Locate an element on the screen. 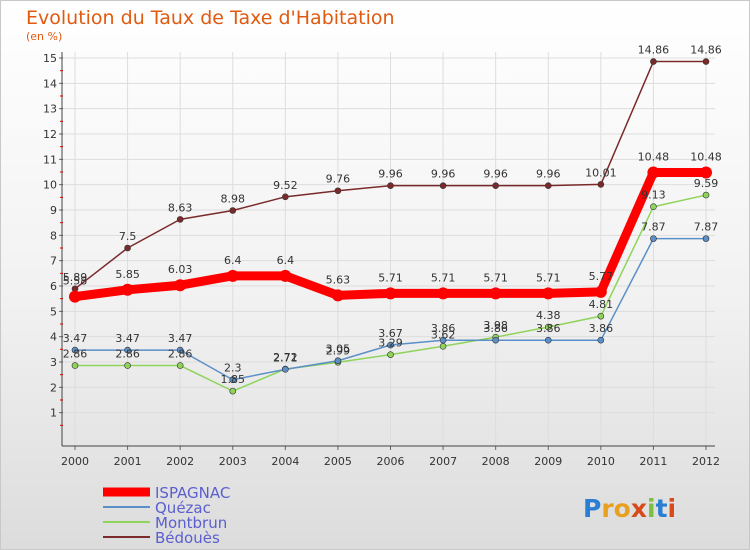 The height and width of the screenshot is (550, 750). y-tick-label: 14 is located at coordinates (50, 83).